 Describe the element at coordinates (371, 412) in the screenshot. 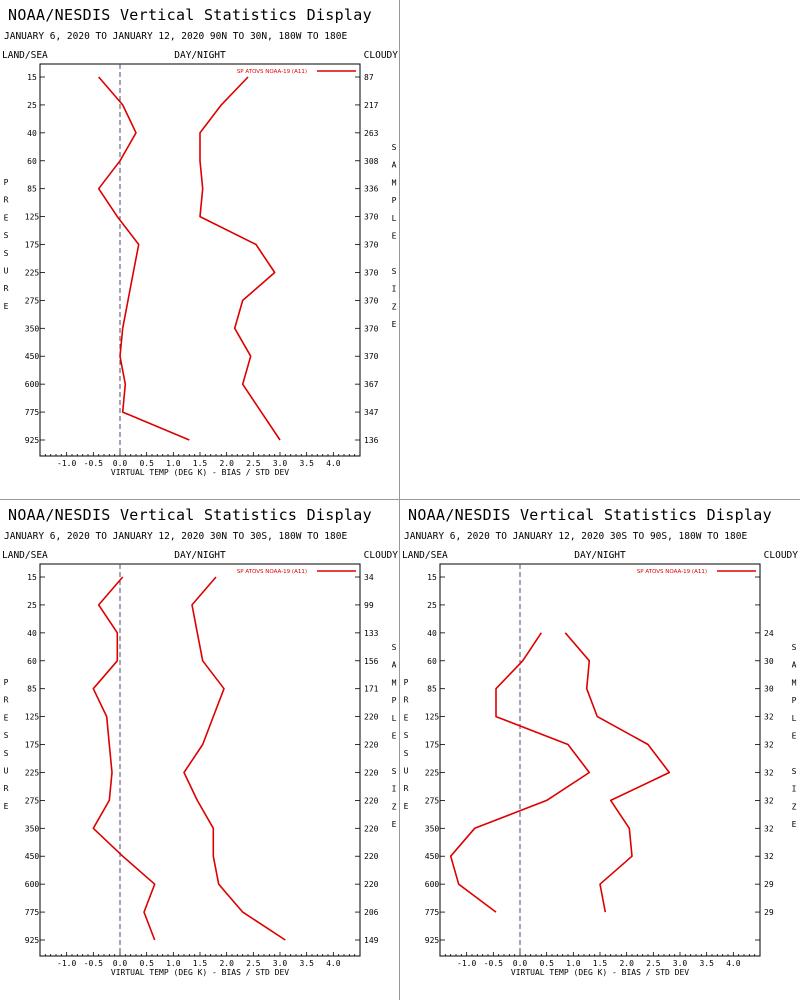

I see `sample-size-label: 347` at that location.